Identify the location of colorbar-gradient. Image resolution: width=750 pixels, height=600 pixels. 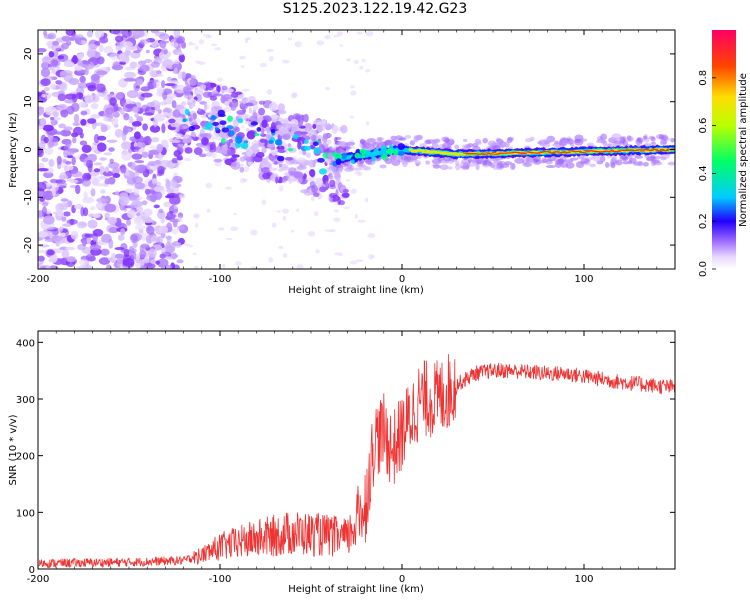
(724, 149).